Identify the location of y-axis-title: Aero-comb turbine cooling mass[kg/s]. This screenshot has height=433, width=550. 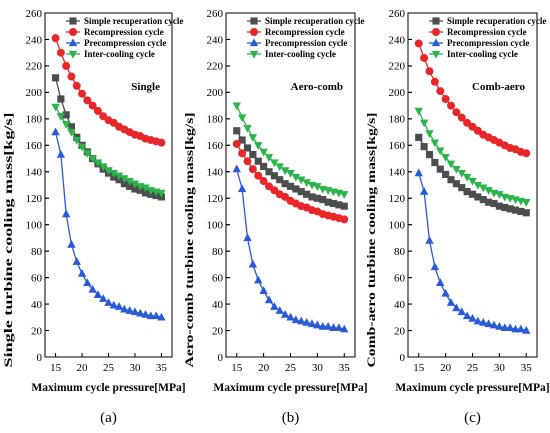
(190, 240).